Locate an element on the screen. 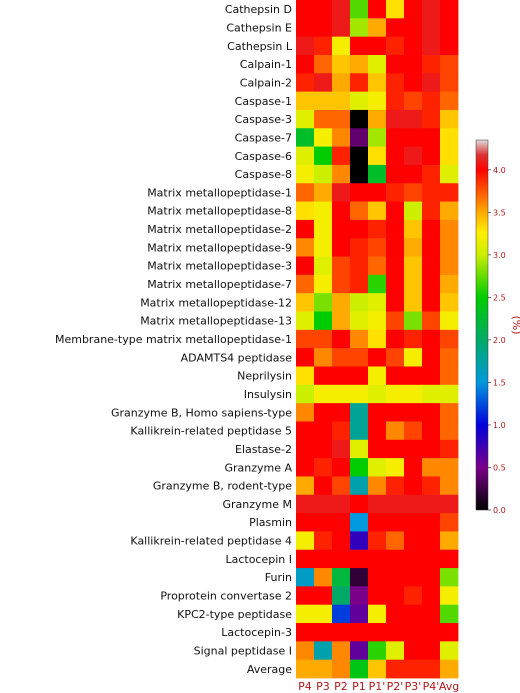 Image resolution: width=520 pixels, height=693 pixels. row-label: Granzyme A is located at coordinates (258, 467).